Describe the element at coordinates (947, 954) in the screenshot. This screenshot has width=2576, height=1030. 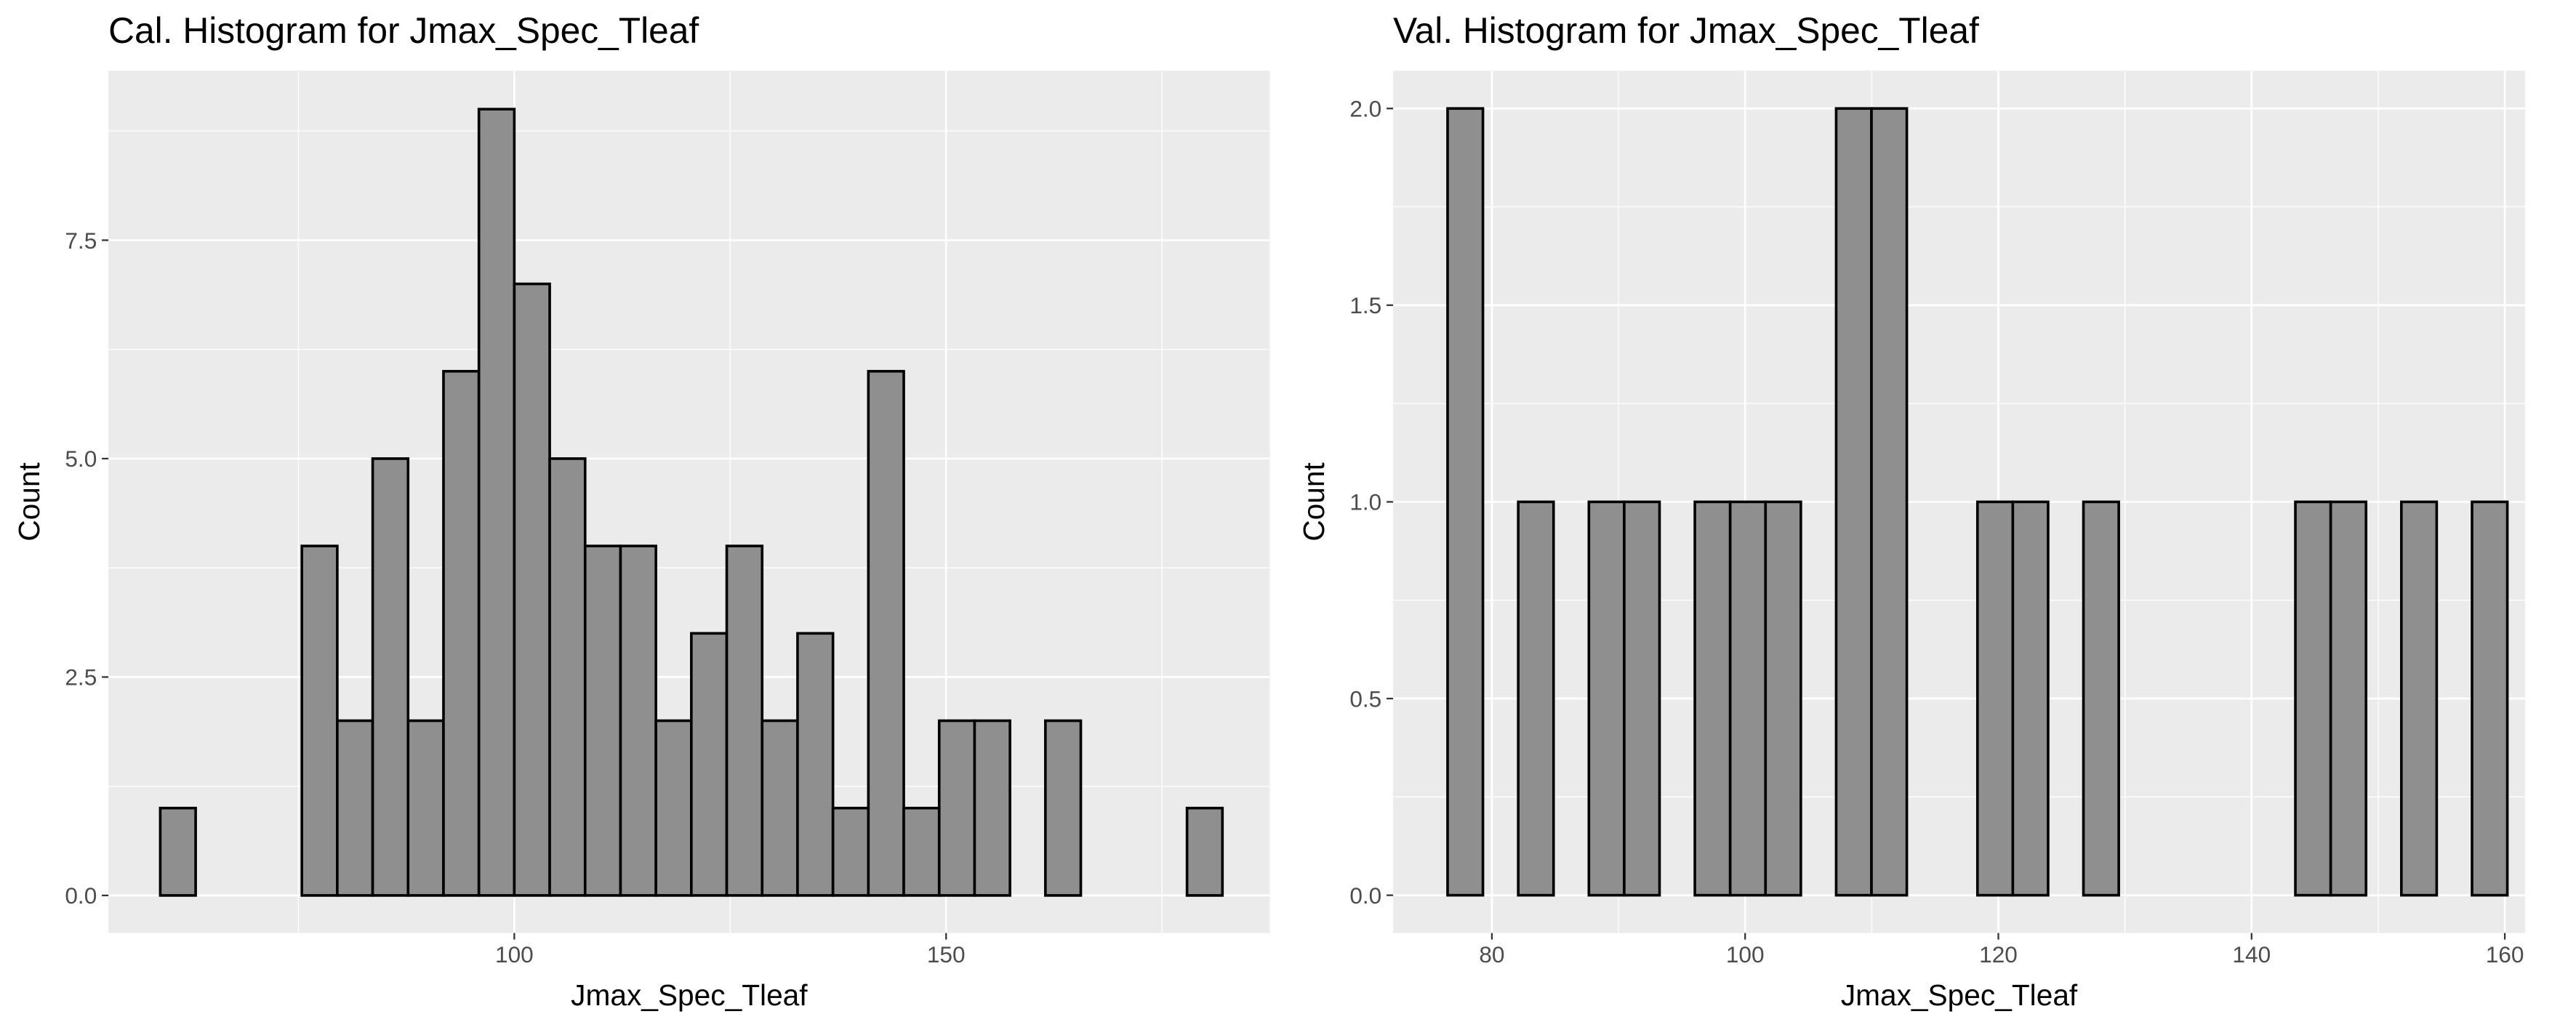
I see `x-tick-label: 150` at that location.